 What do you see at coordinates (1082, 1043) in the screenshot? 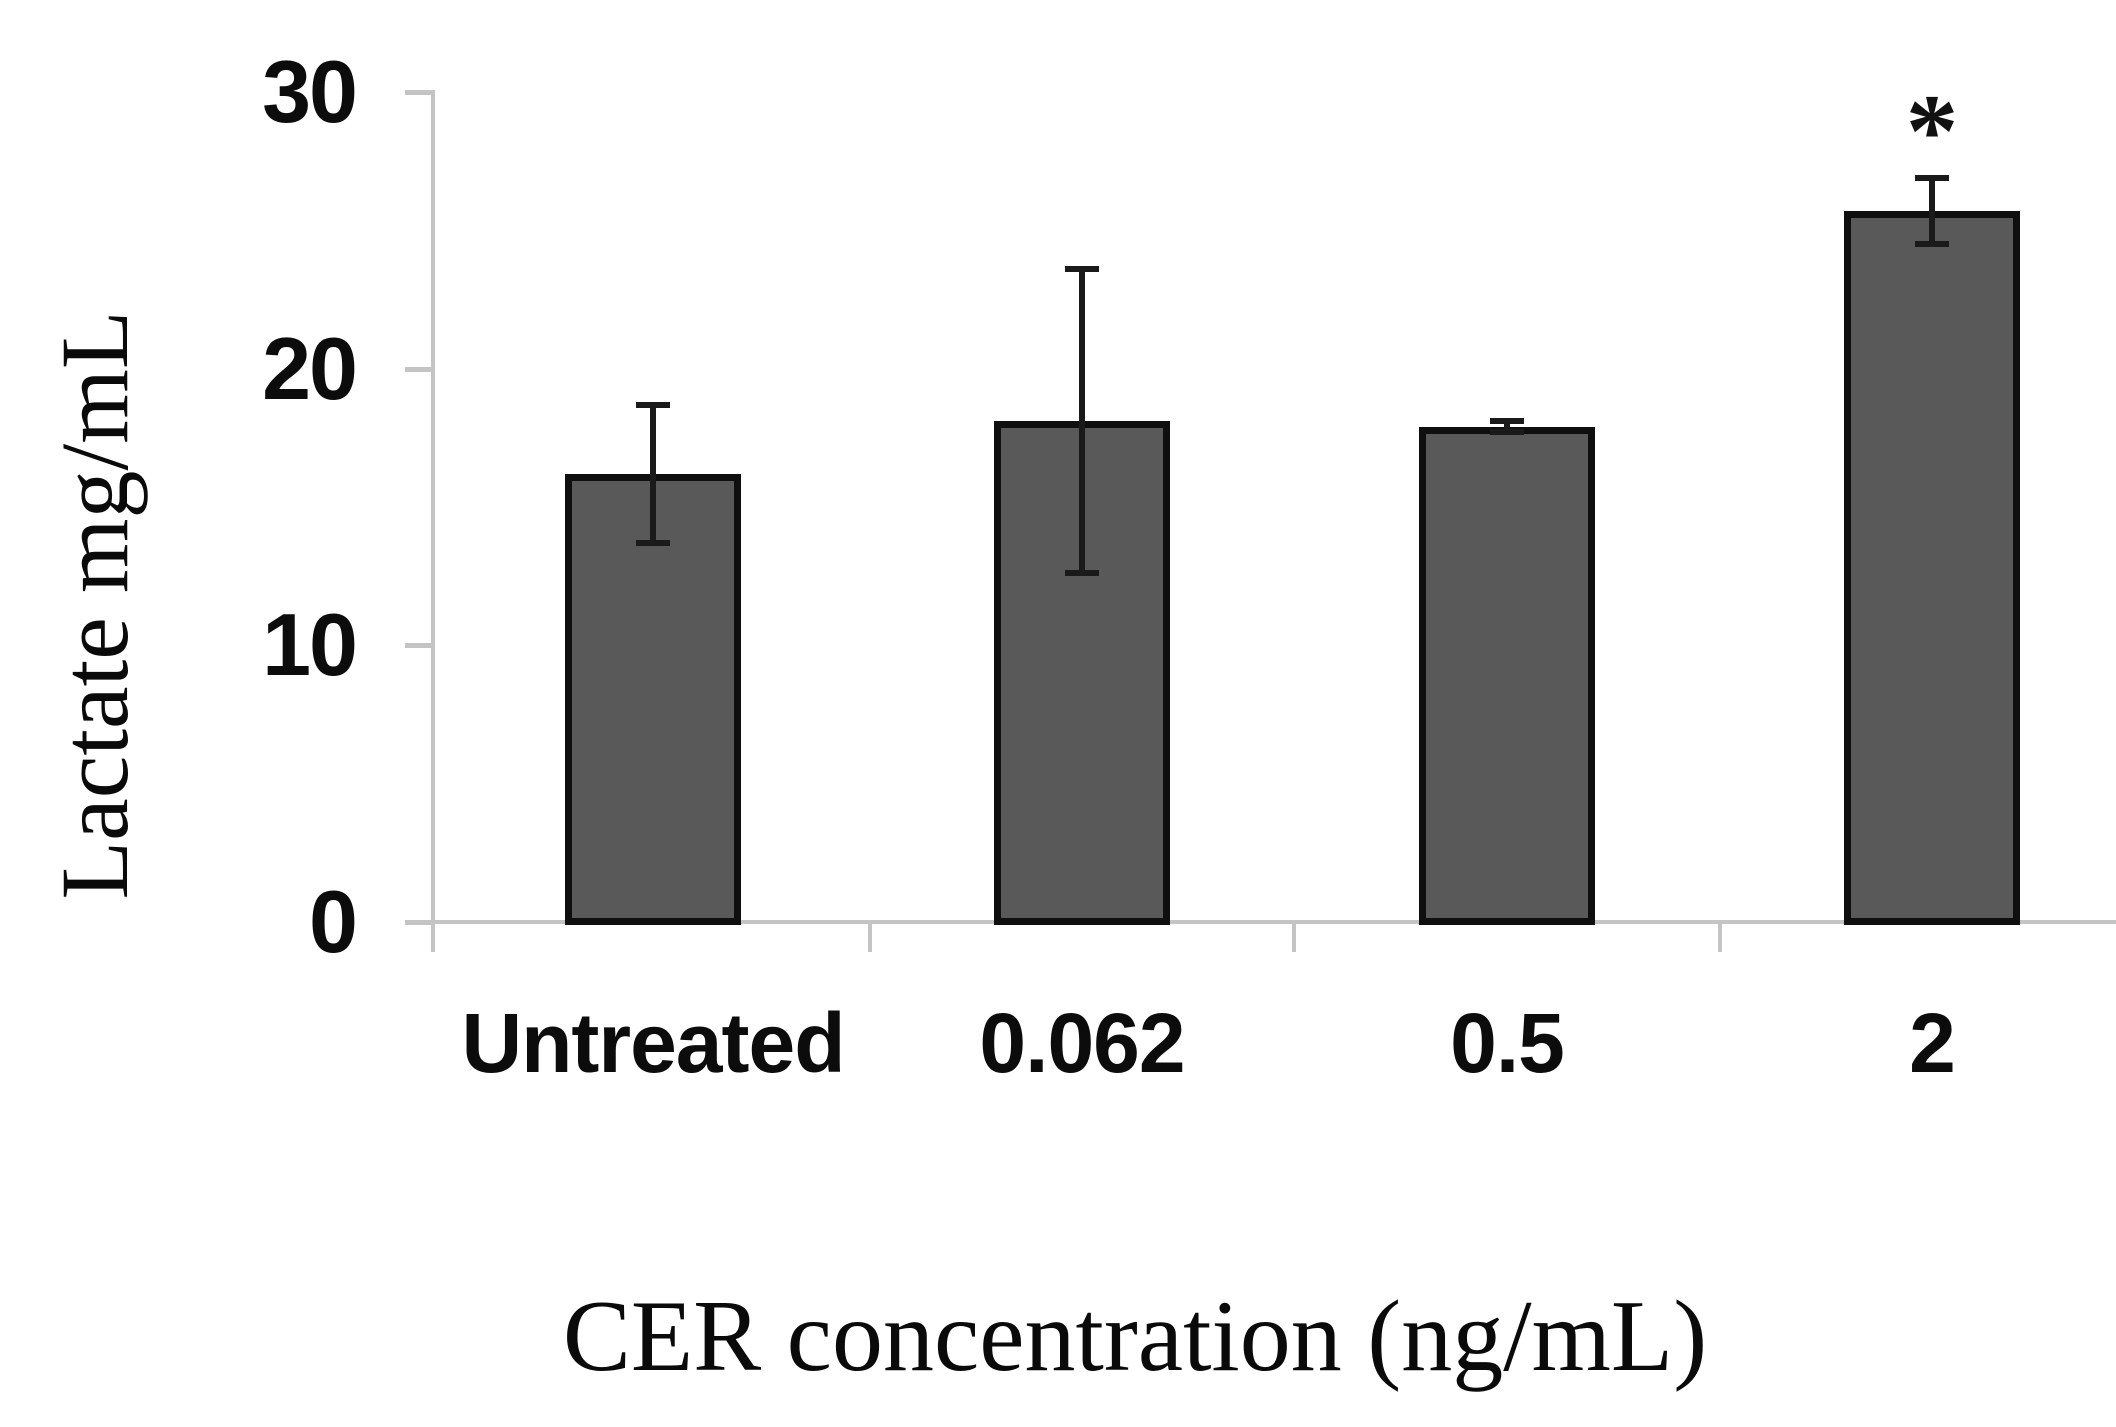
I see `x-category-label: 0.062` at bounding box center [1082, 1043].